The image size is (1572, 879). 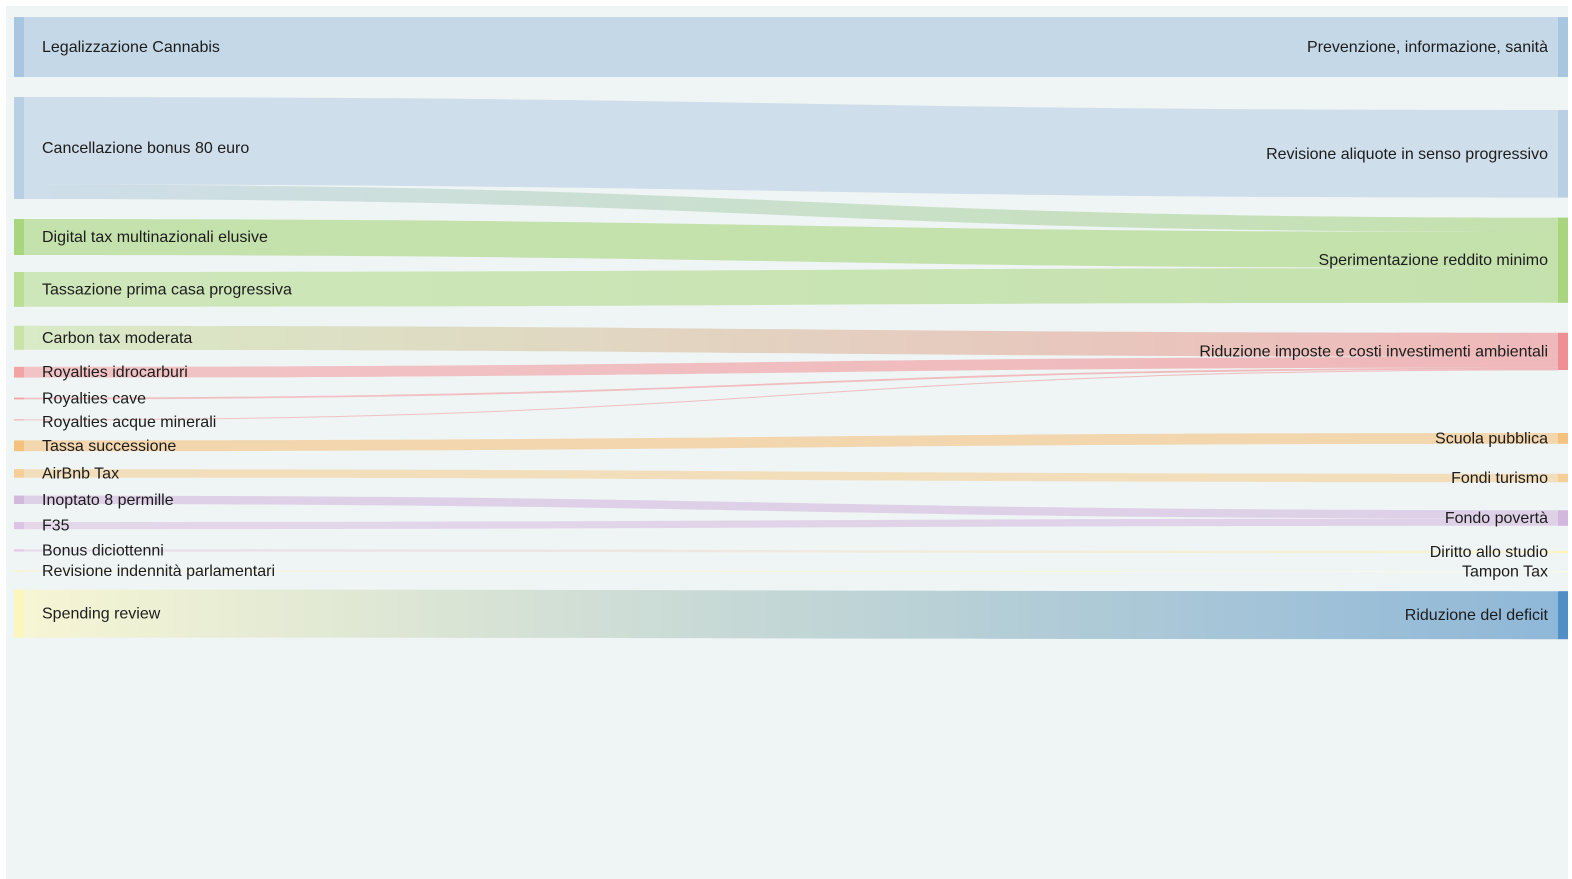 I want to click on link-royaltiescave-to-ambientali, so click(x=791, y=383).